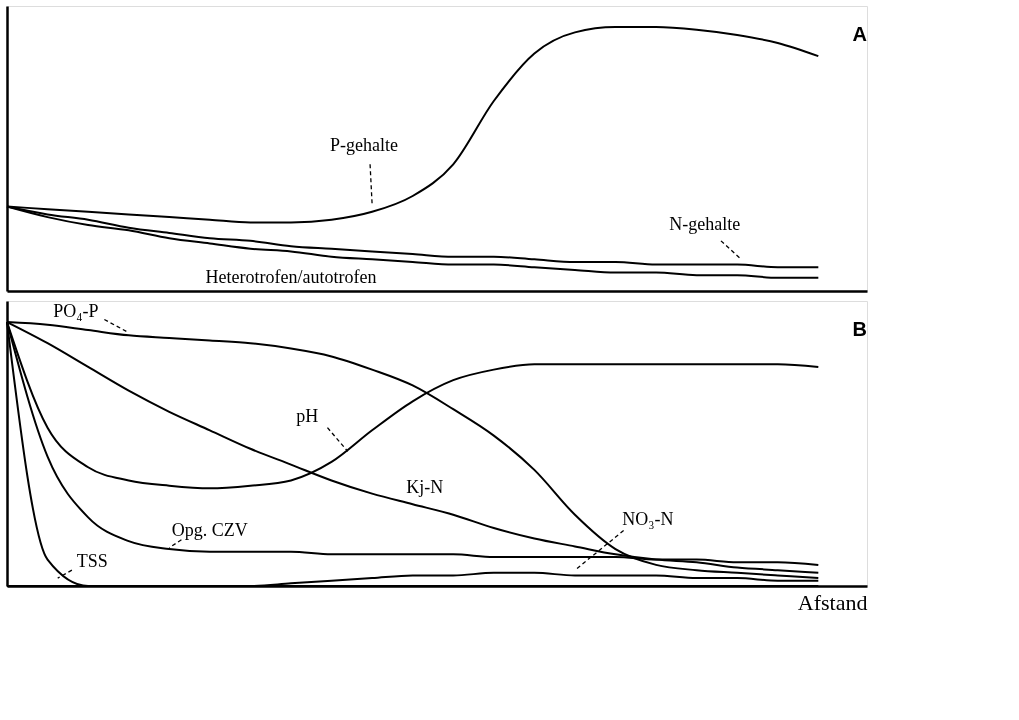 This screenshot has width=1019, height=720. Describe the element at coordinates (363, 144) in the screenshot. I see `text: P-gehalte` at that location.